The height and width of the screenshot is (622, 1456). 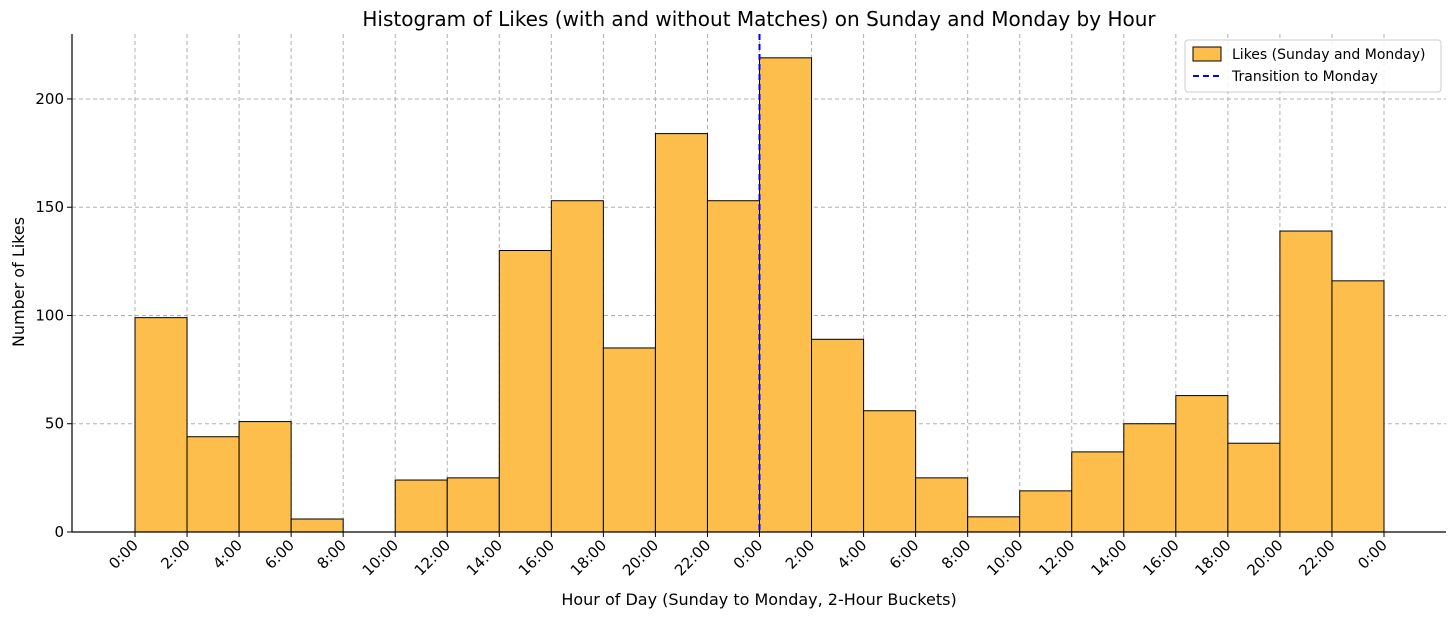 I want to click on legend-item-transition: Transition to Monday, so click(x=1304, y=77).